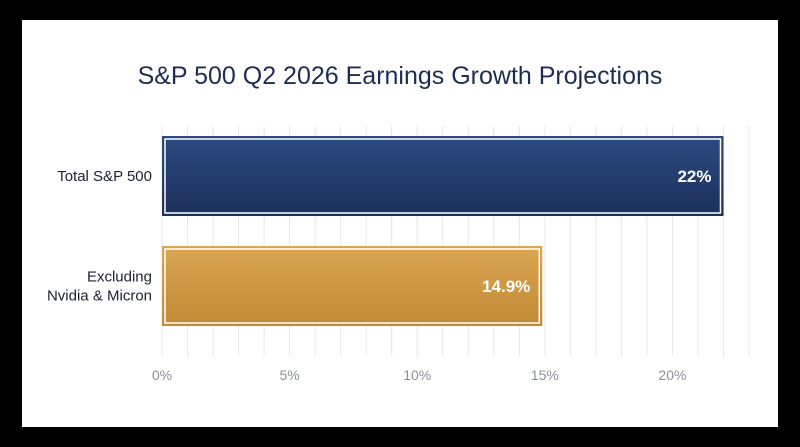  Describe the element at coordinates (545, 375) in the screenshot. I see `x-tick-label: 15%` at that location.